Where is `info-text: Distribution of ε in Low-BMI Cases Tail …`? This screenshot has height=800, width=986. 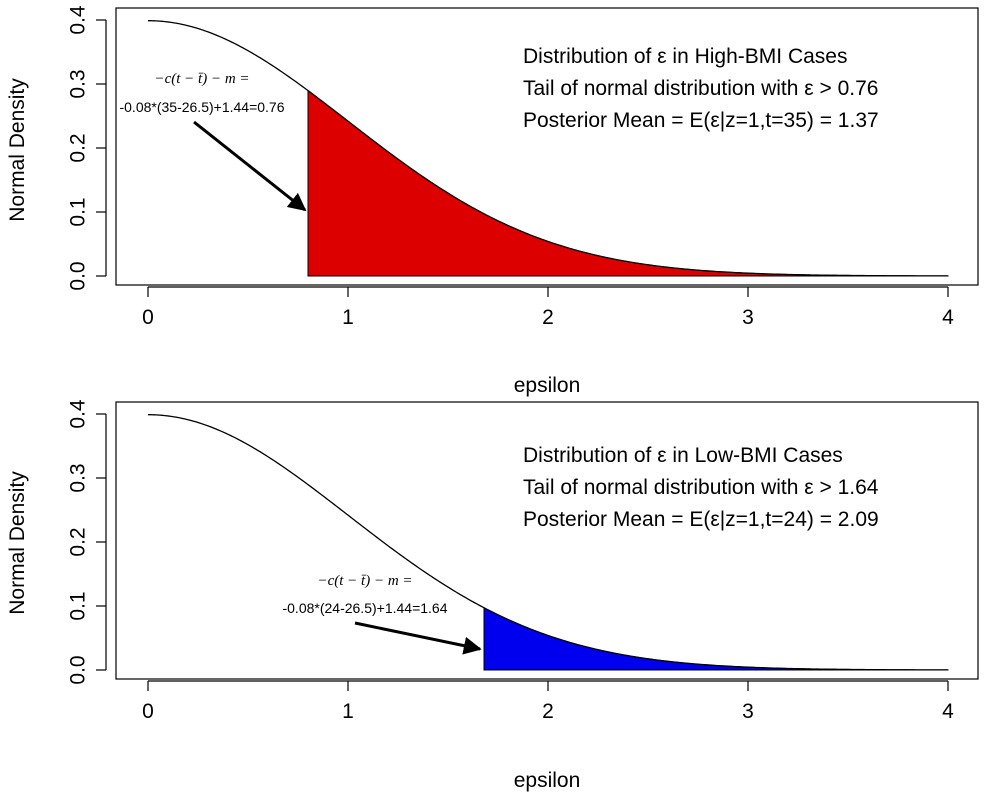 info-text: Distribution of ε in Low-BMI Cases Tail … is located at coordinates (701, 487).